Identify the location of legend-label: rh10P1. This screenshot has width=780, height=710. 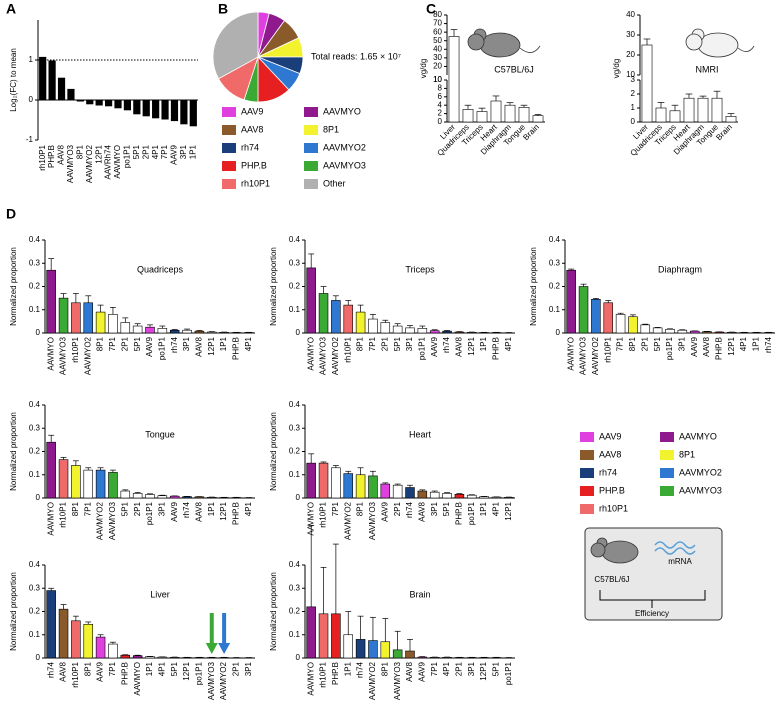
(613, 508).